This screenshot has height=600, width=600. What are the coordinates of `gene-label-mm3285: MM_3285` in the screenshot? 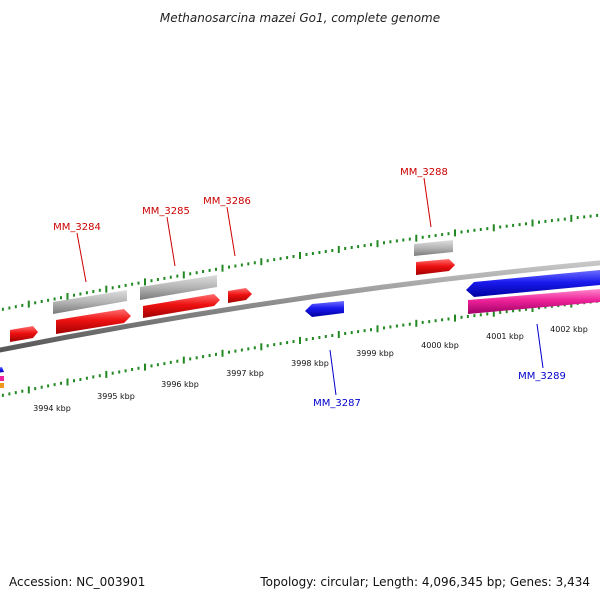 It's located at (166, 211).